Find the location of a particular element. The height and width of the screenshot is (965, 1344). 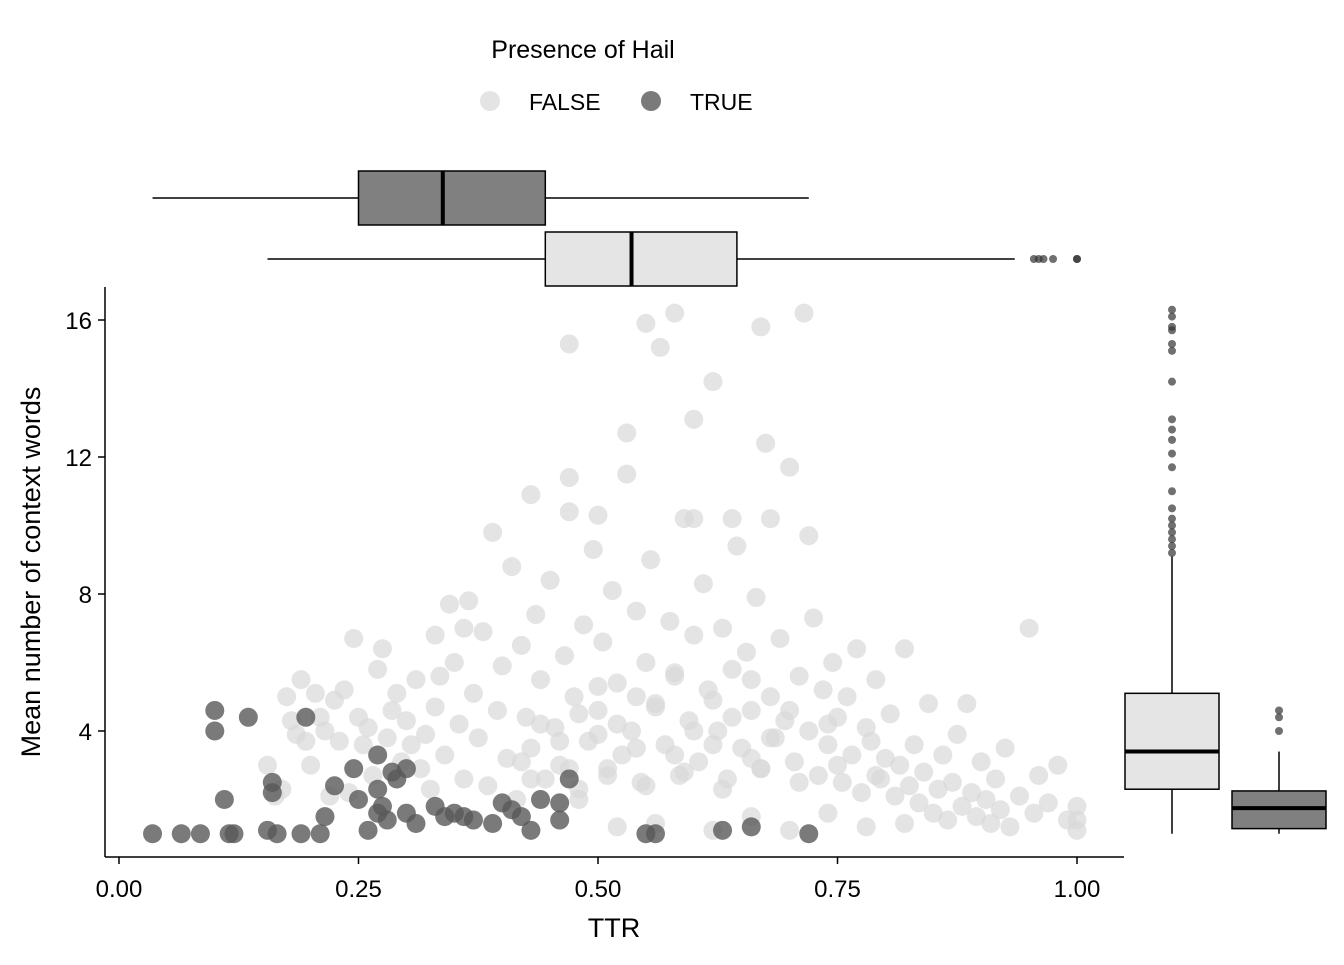

legend-key-false is located at coordinates (490, 101).